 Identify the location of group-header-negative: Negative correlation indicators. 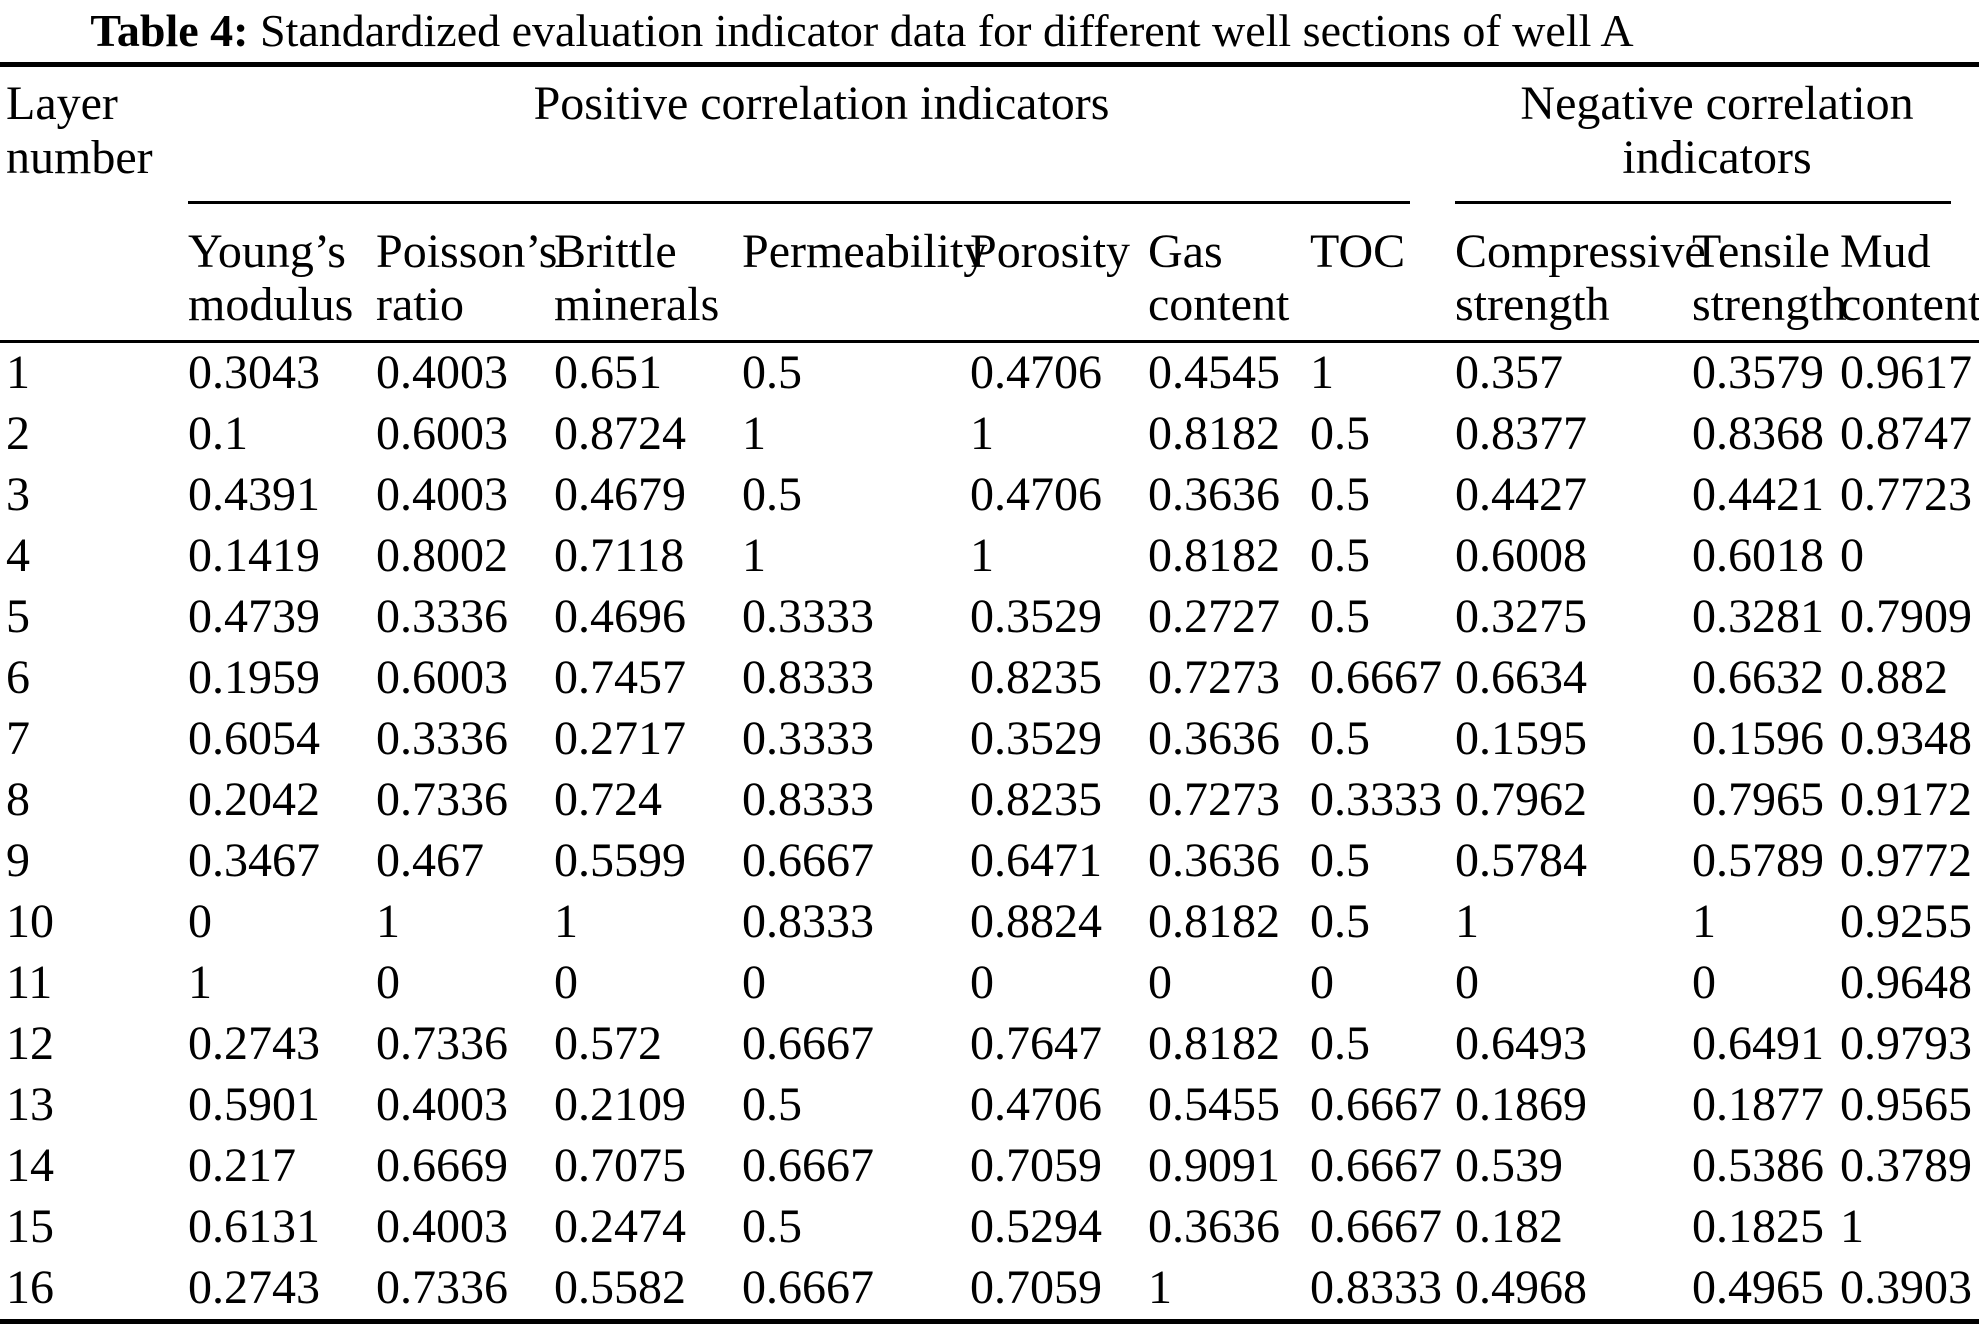
(1717, 134).